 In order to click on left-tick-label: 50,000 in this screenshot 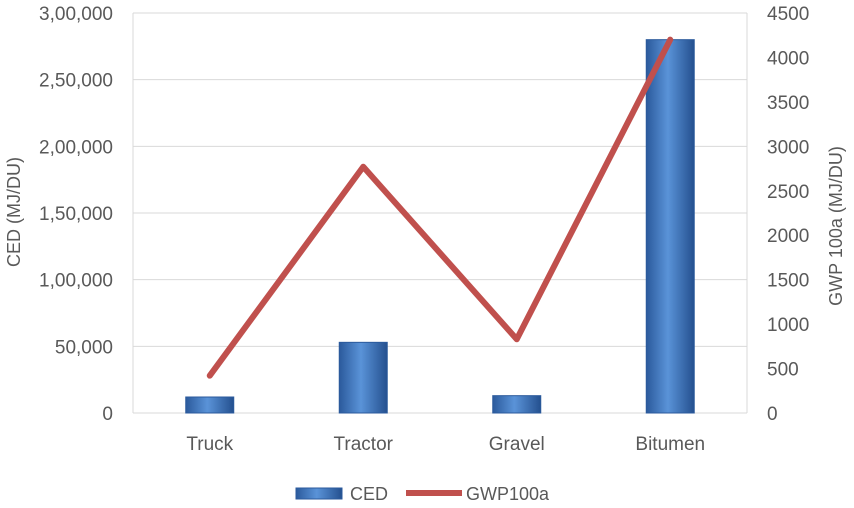, I will do `click(84, 347)`.